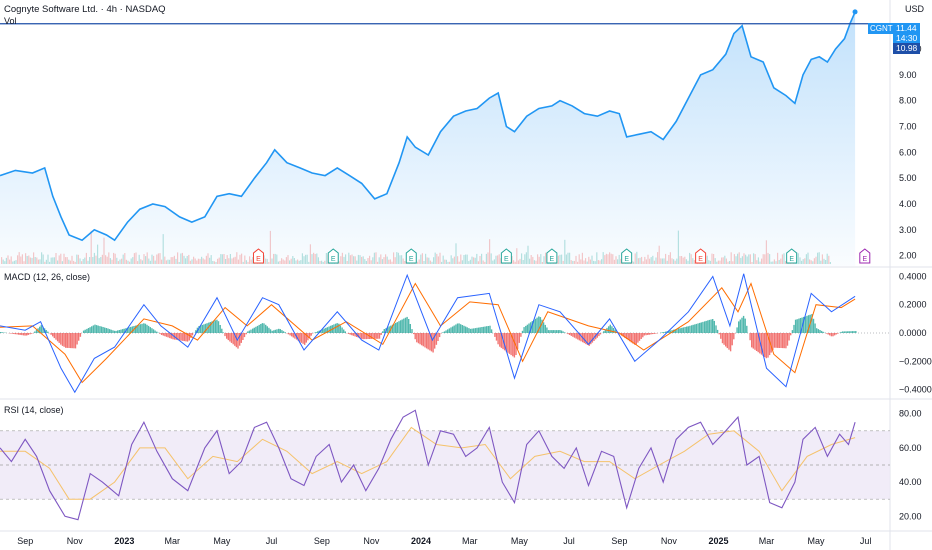 The image size is (932, 550). Describe the element at coordinates (910, 516) in the screenshot. I see `rsi-axis-tick: 20.00` at that location.